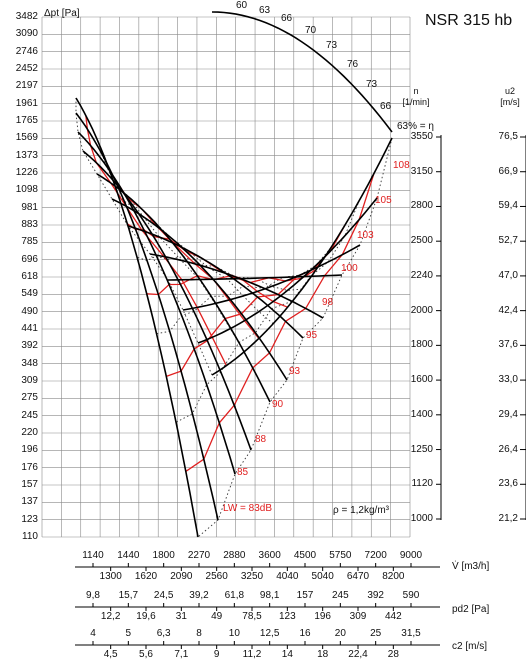 This screenshot has width=526, height=661. Describe the element at coordinates (26, 190) in the screenshot. I see `y-tick-label: 1098` at that location.